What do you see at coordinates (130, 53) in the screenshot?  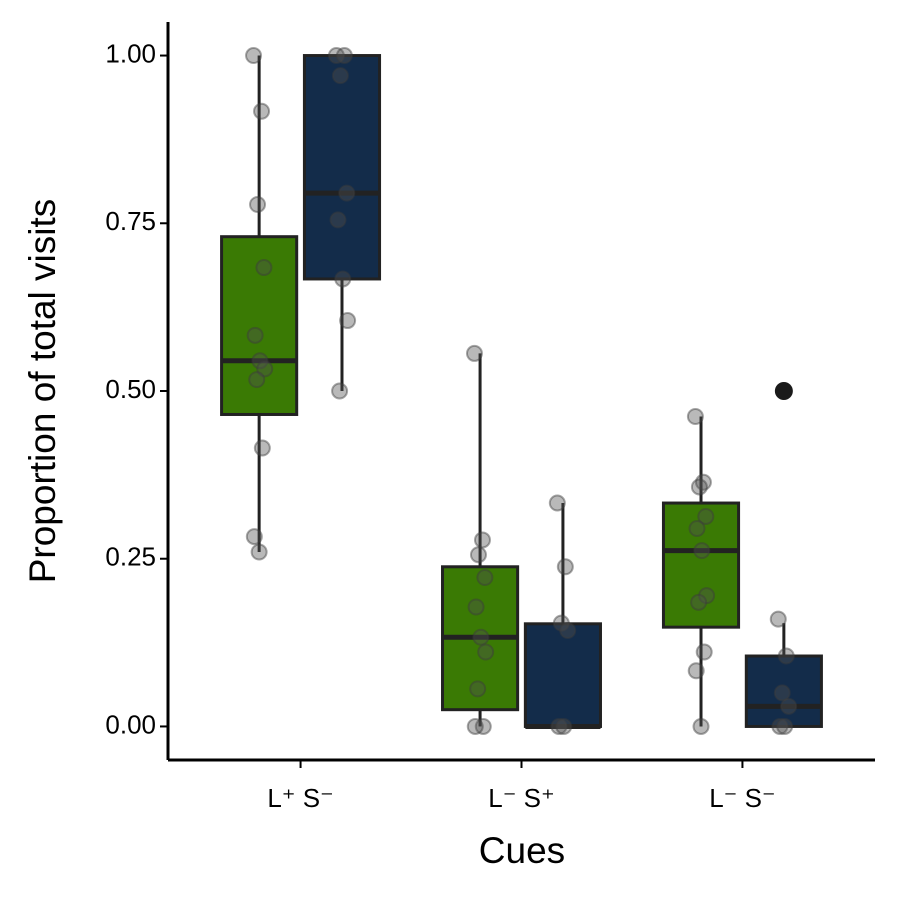 I see `y-tick-label: 1.00` at bounding box center [130, 53].